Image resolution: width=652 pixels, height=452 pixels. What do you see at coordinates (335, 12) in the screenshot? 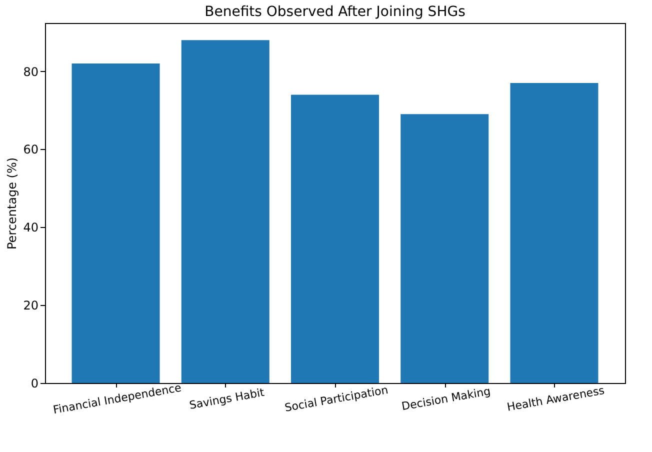
I see `chart-title: Benefits Observed After Joining SHGs` at bounding box center [335, 12].